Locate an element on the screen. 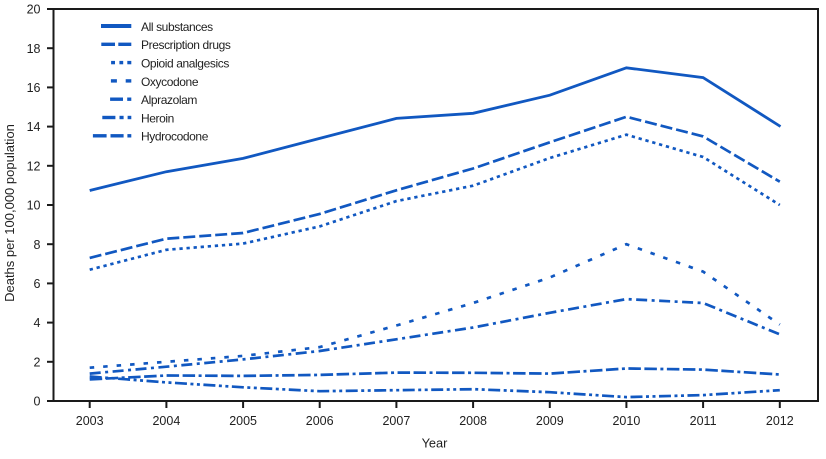 The image size is (826, 459). svg-text: Deaths per 100,000 population is located at coordinates (9, 213).